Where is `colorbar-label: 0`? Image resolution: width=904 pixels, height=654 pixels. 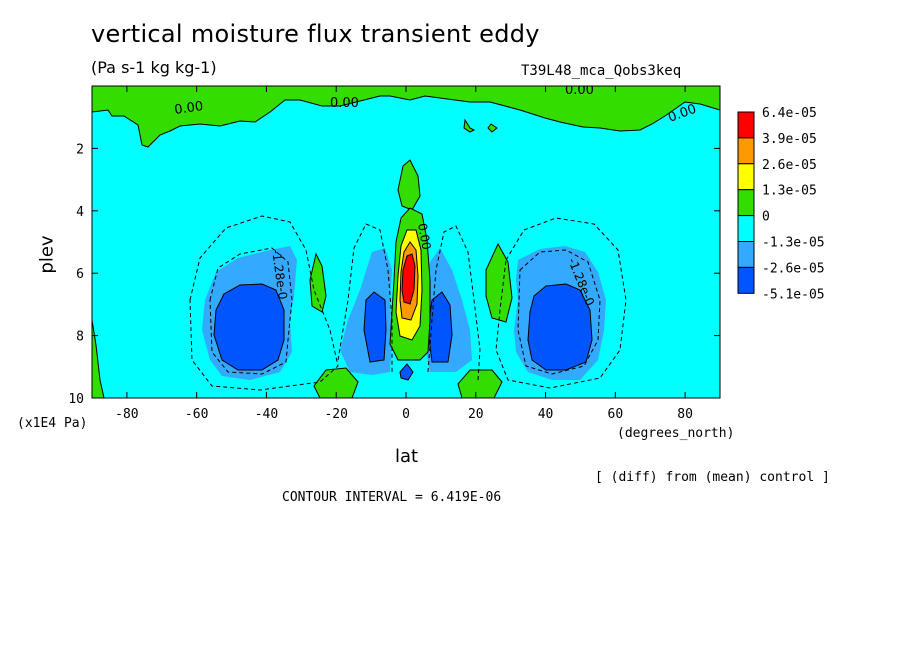
colorbar-label: 0 is located at coordinates (766, 217).